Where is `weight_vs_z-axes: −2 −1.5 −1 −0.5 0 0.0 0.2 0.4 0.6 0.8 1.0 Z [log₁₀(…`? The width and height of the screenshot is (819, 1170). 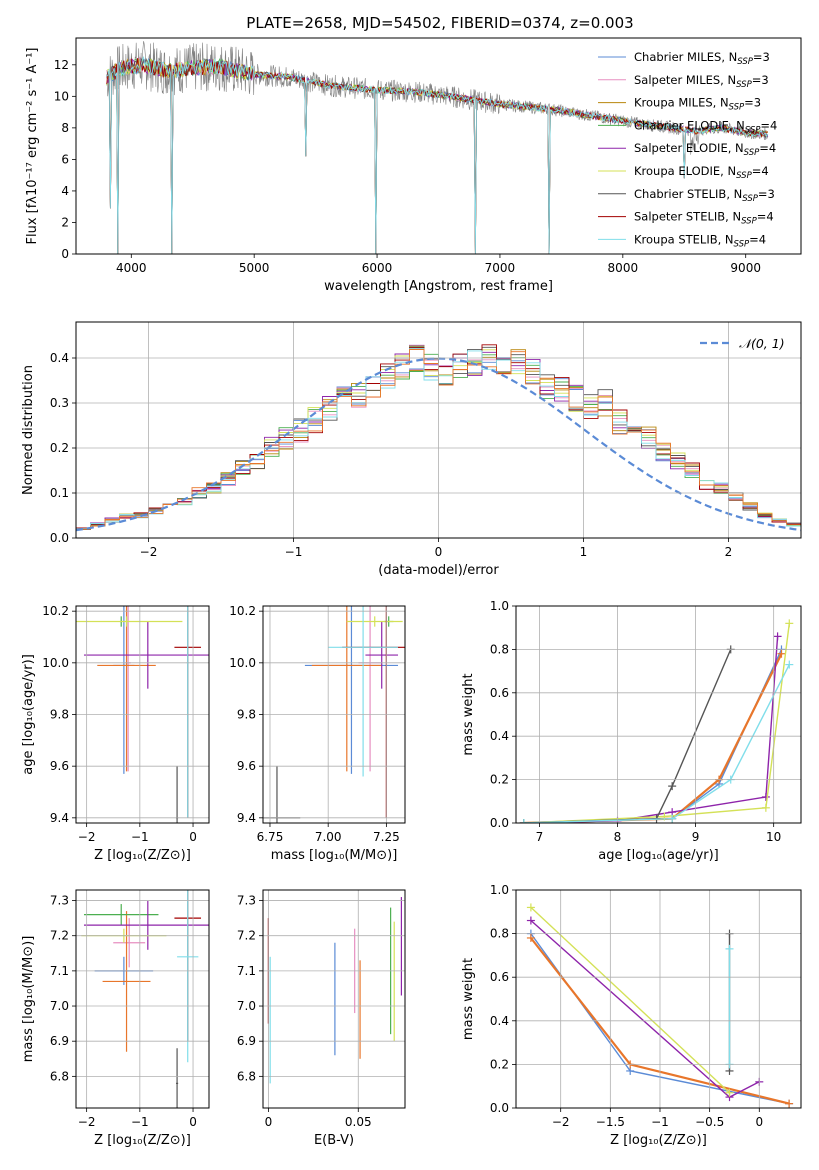 weight_vs_z-axes: −2 −1.5 −1 −0.5 0 0.0 0.2 0.4 0.6 0.8 1.0 Z [log₁₀(… is located at coordinates (631, 1015).